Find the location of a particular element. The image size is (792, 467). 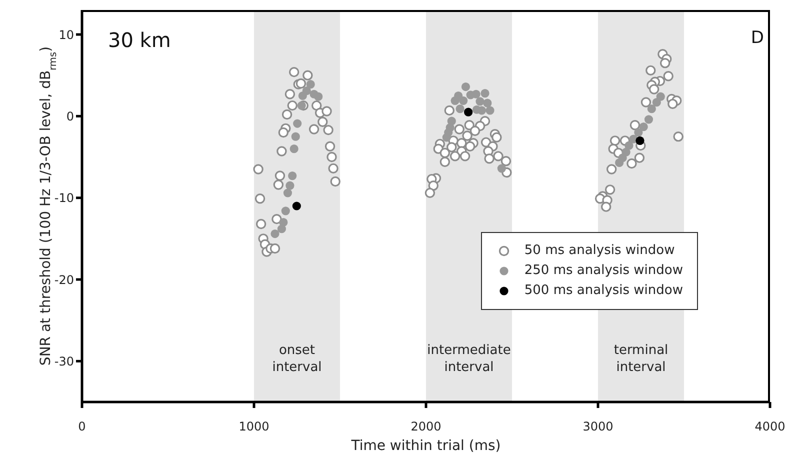

annotation: D is located at coordinates (757, 38).